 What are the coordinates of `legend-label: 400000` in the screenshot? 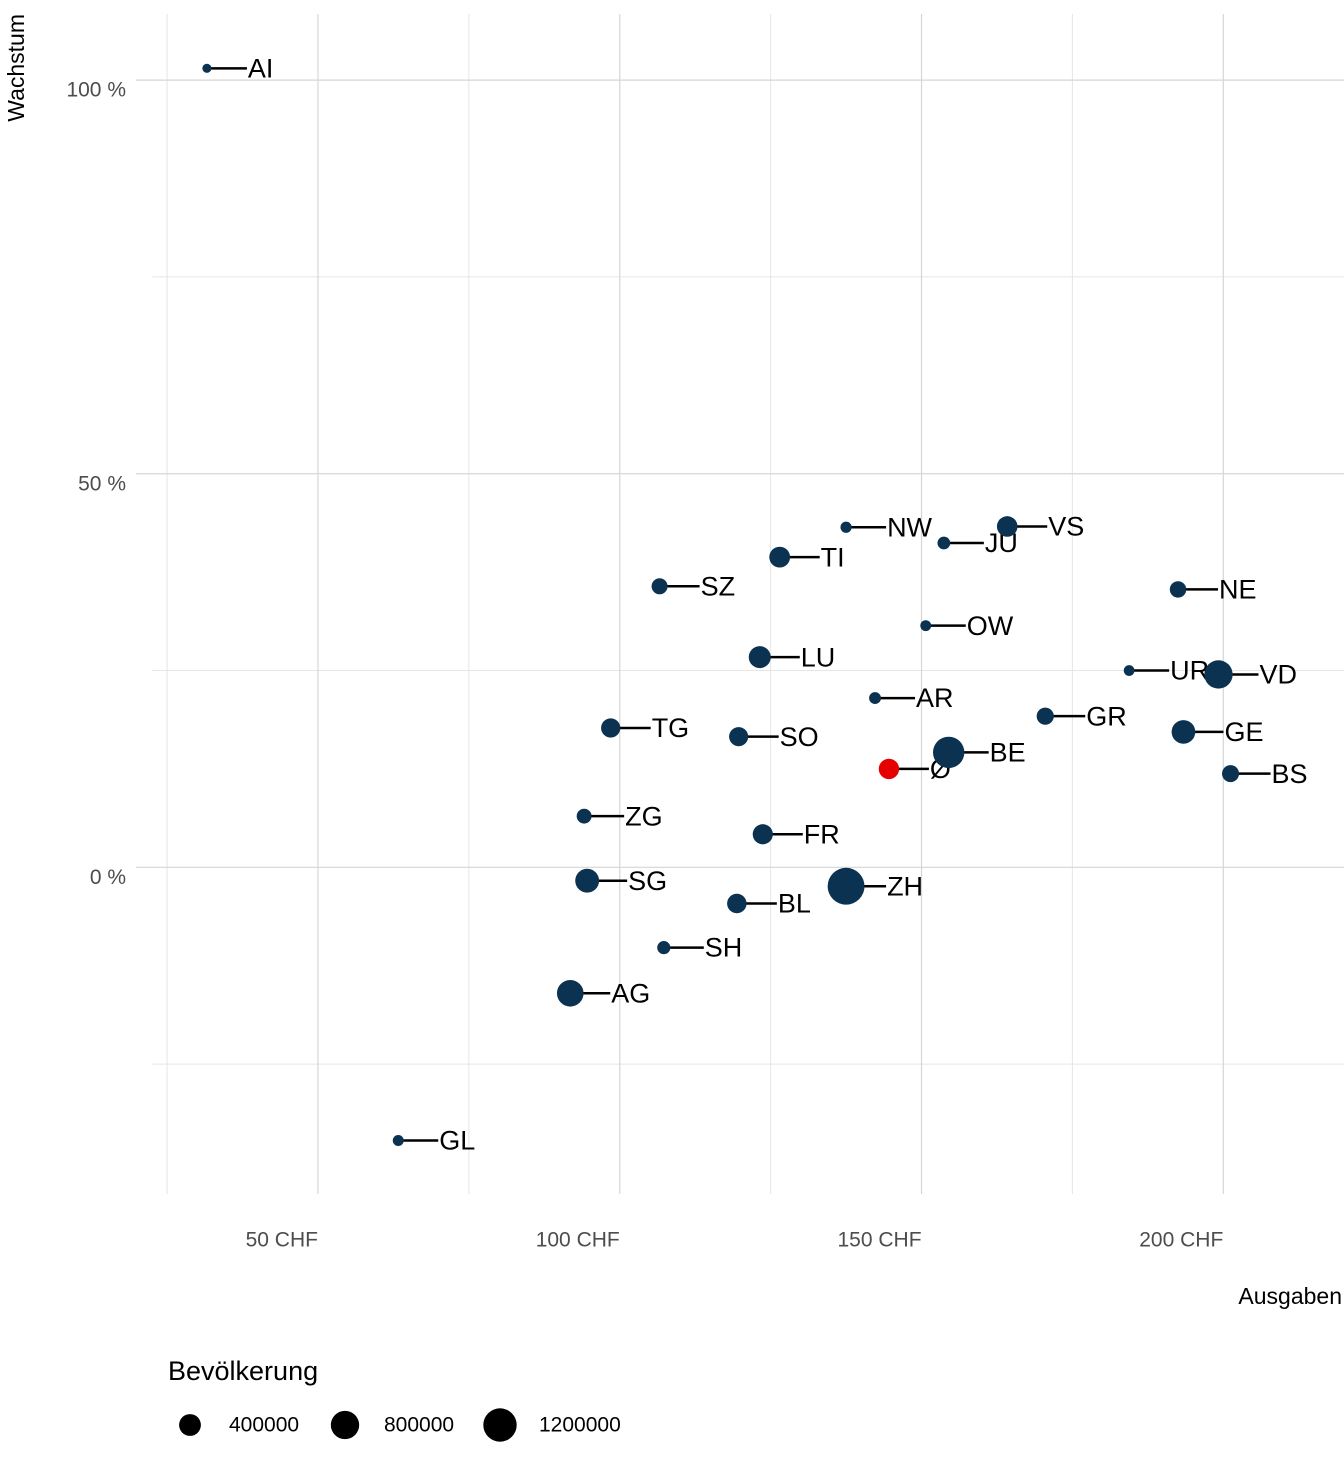 It's located at (264, 1425).